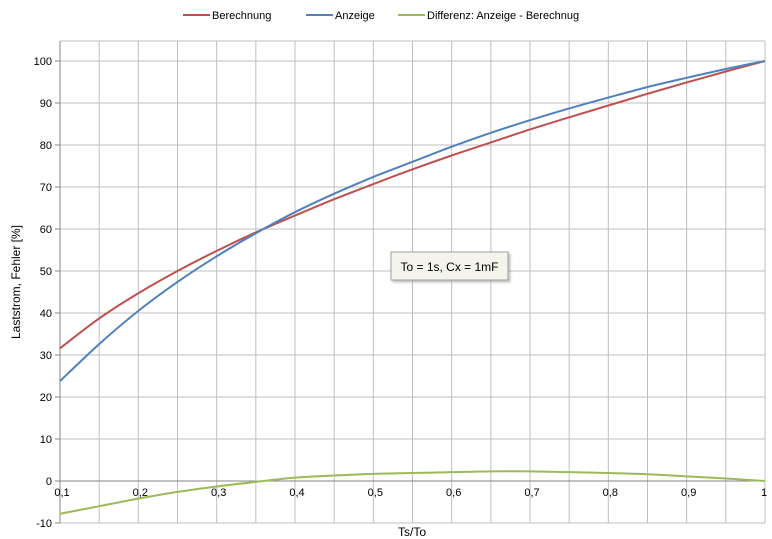  What do you see at coordinates (355, 16) in the screenshot?
I see `legend-label: Anzeige` at bounding box center [355, 16].